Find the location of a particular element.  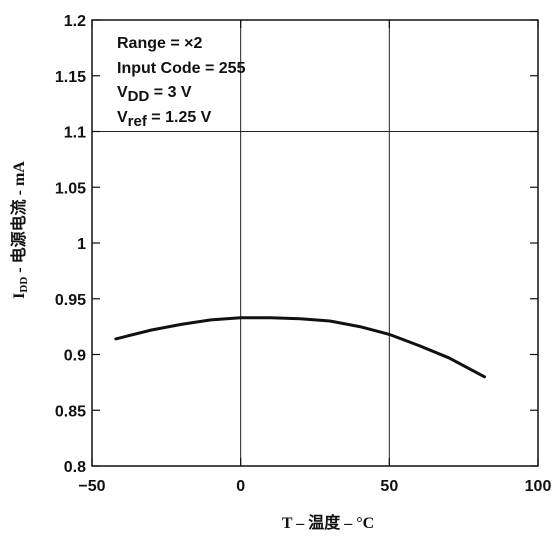

y-tick-label: 1.2 is located at coordinates (75, 21).